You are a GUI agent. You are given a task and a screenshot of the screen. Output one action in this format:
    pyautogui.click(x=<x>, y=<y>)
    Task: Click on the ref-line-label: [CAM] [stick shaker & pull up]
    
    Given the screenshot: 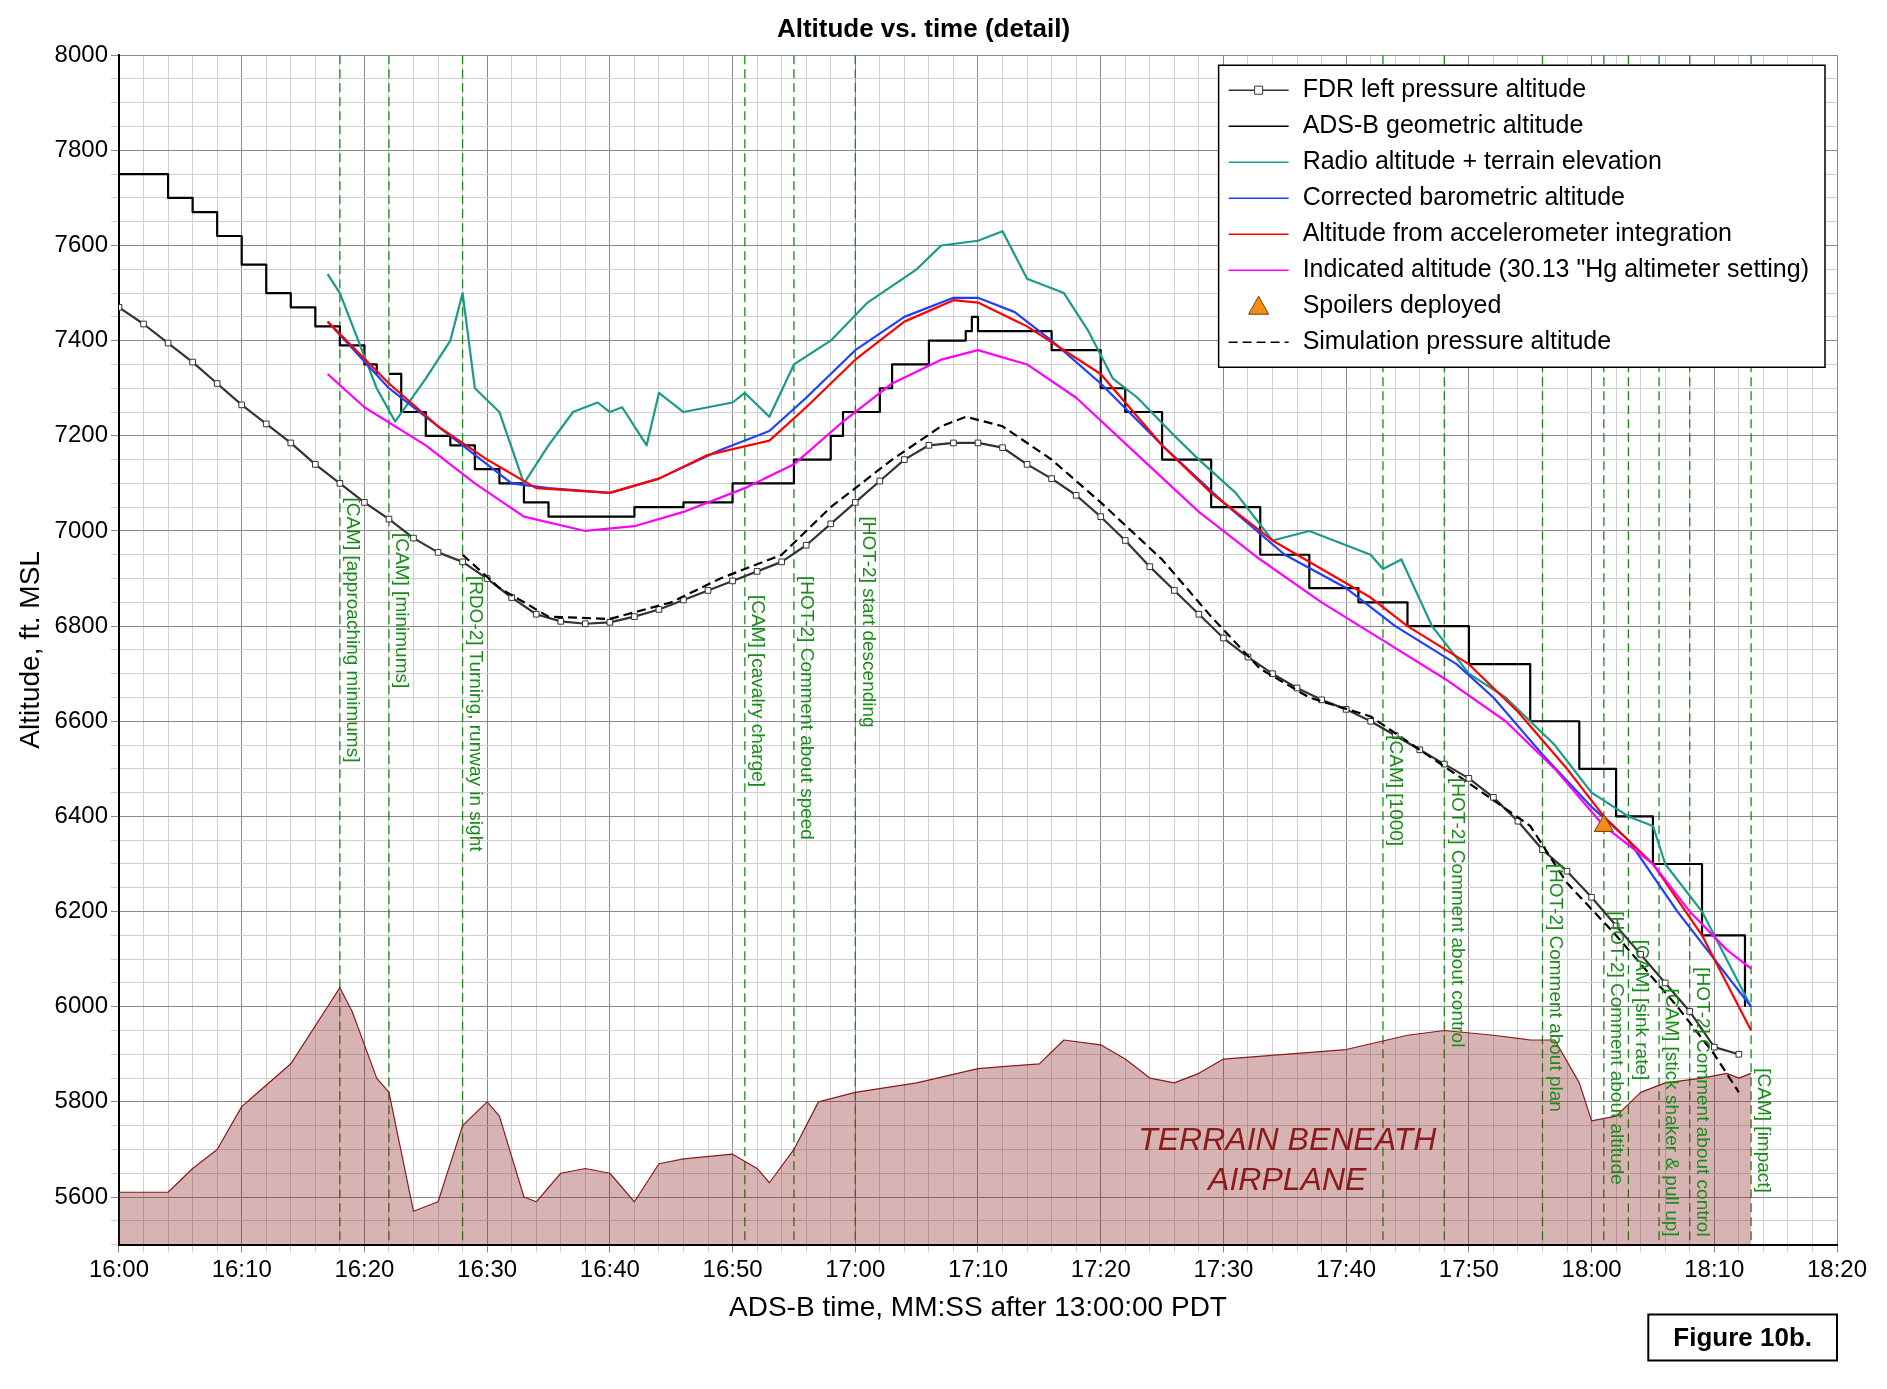 What is the action you would take?
    pyautogui.click(x=1673, y=1112)
    